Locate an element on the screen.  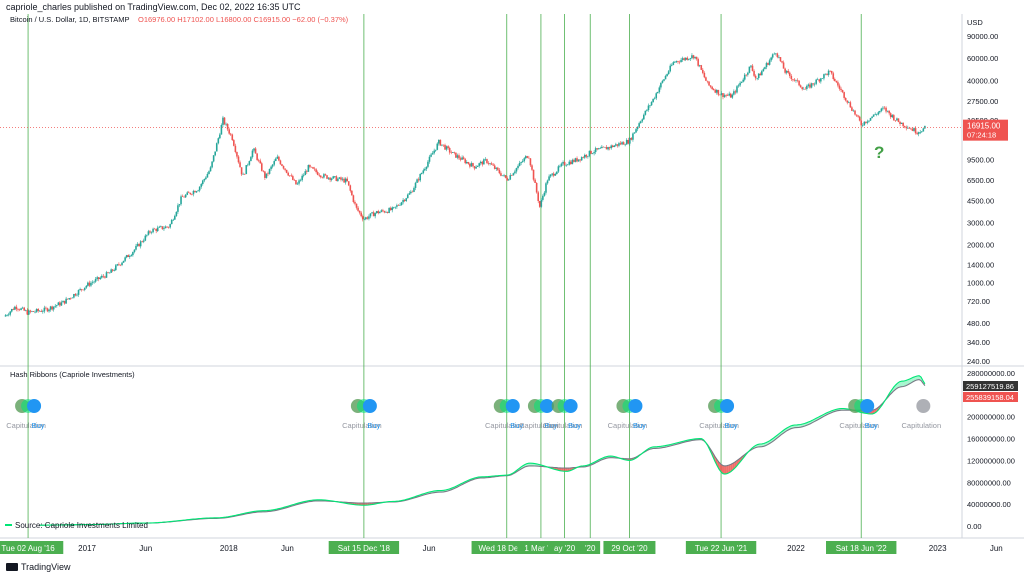
tradingview-logo: TradingView is located at coordinates (38, 567).